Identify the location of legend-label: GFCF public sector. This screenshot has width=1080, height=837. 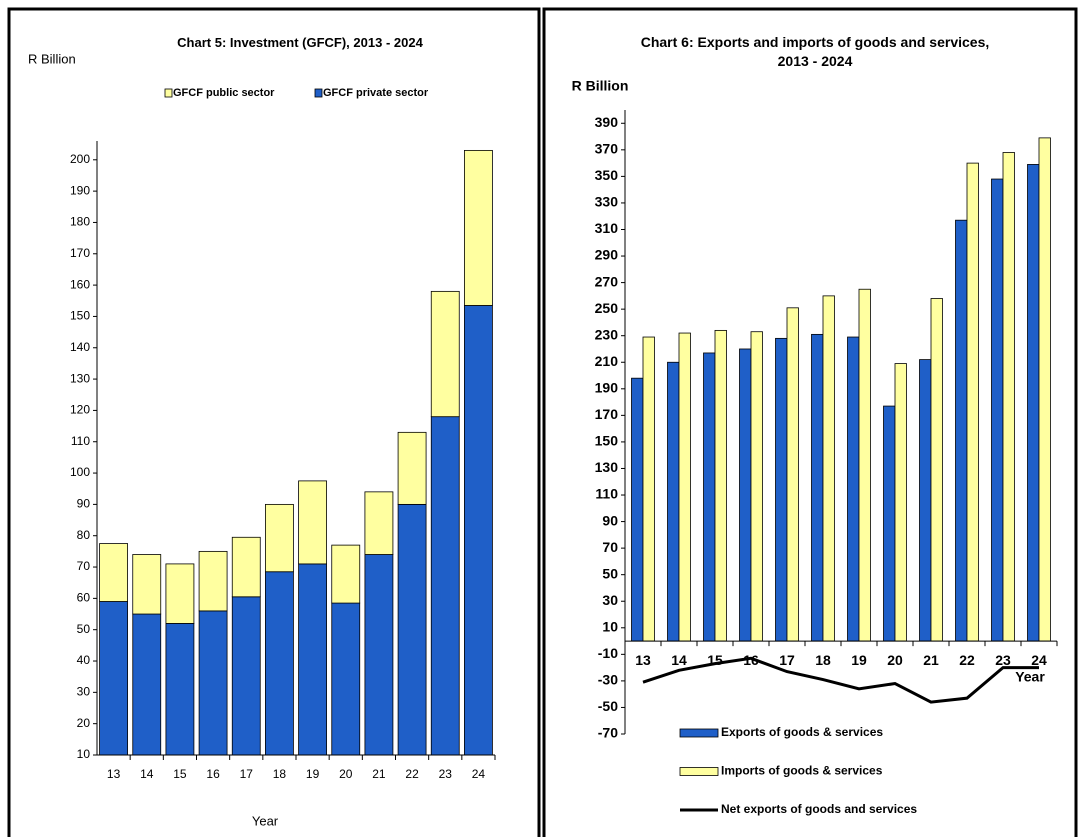
(224, 93).